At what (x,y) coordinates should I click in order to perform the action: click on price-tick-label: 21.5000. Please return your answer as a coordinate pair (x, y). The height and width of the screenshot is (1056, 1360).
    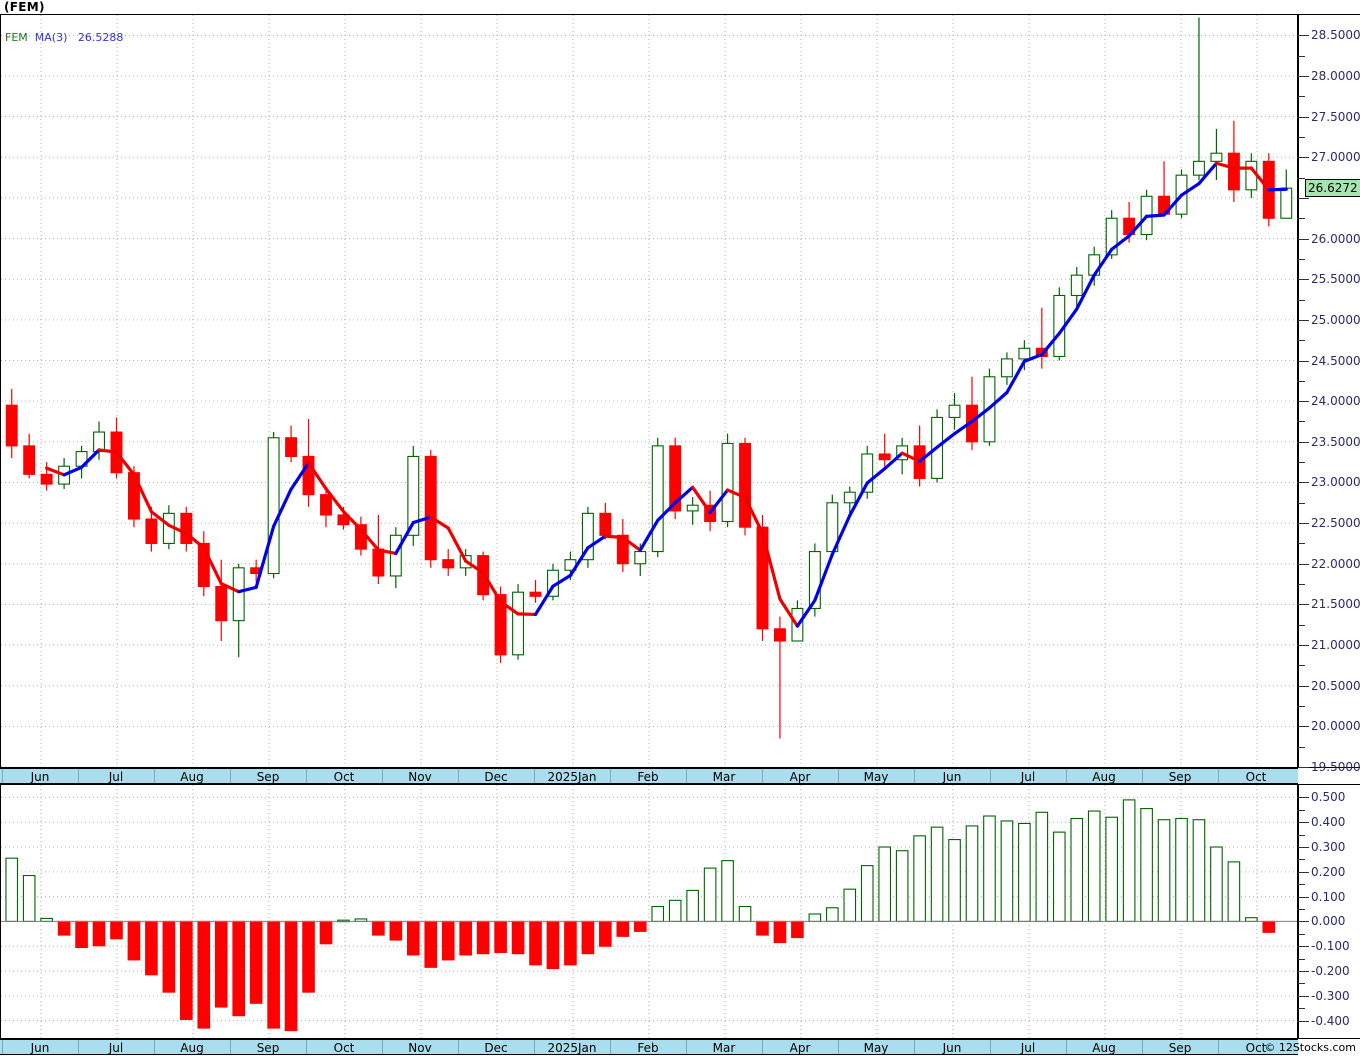
    Looking at the image, I should click on (1335, 604).